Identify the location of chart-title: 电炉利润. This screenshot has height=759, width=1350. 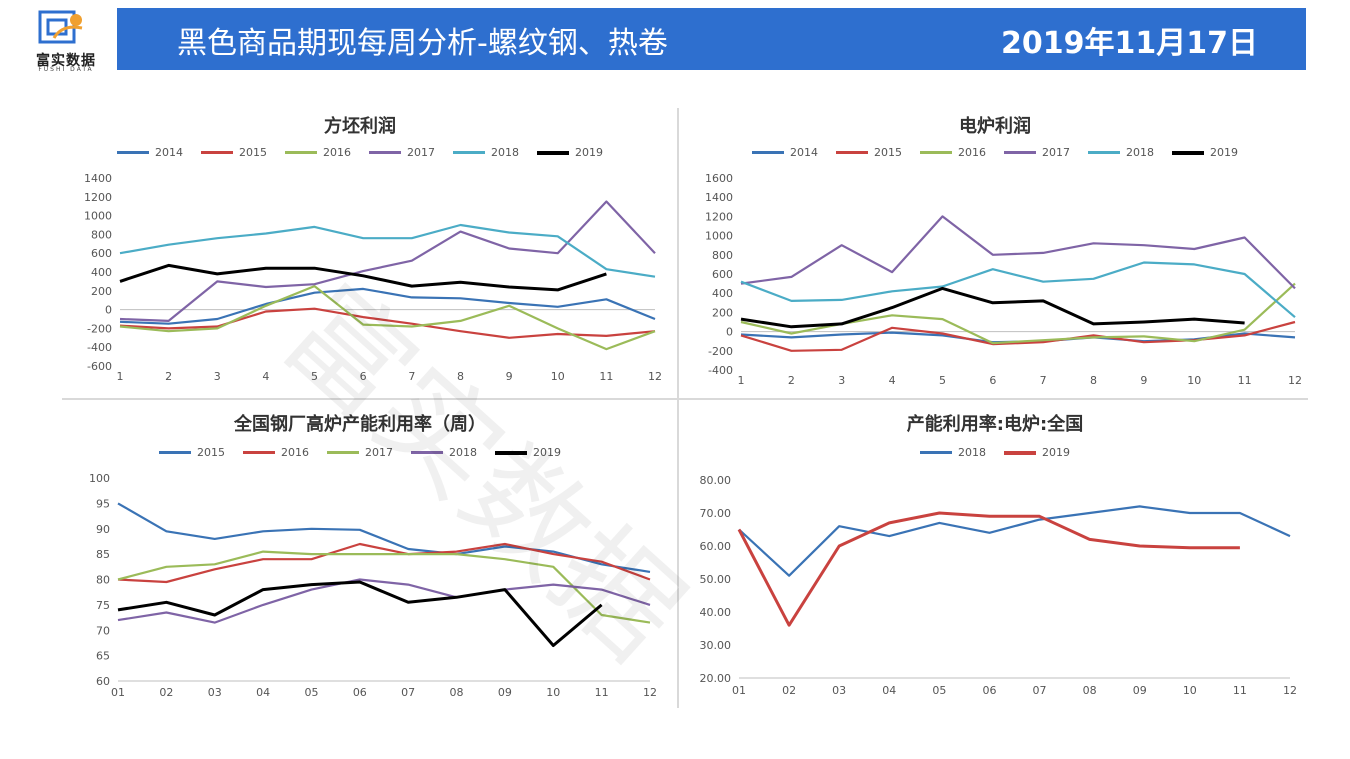
(995, 126).